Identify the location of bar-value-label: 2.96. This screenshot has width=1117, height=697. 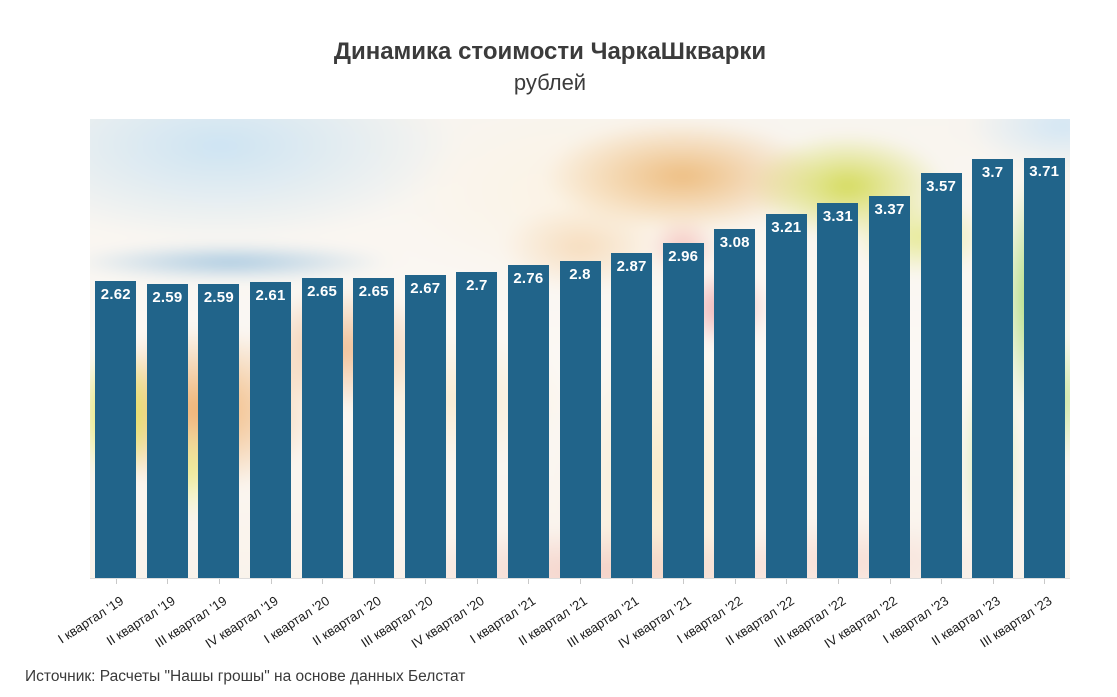
(683, 256).